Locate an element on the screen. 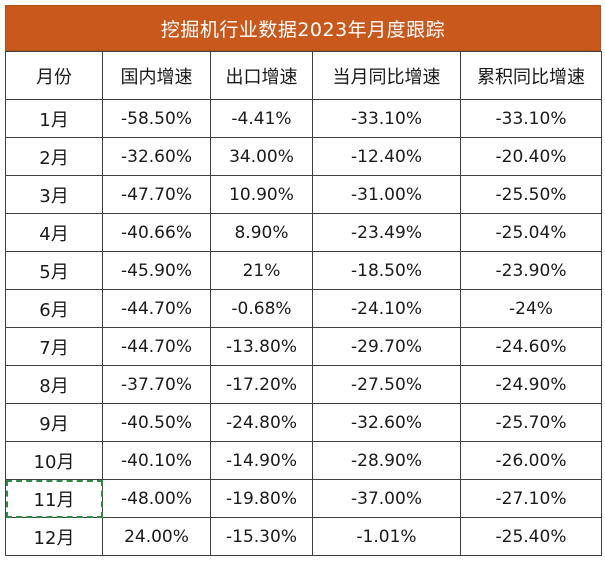 The image size is (605, 579). domestic-growth-cell: -32.60% is located at coordinates (156, 156).